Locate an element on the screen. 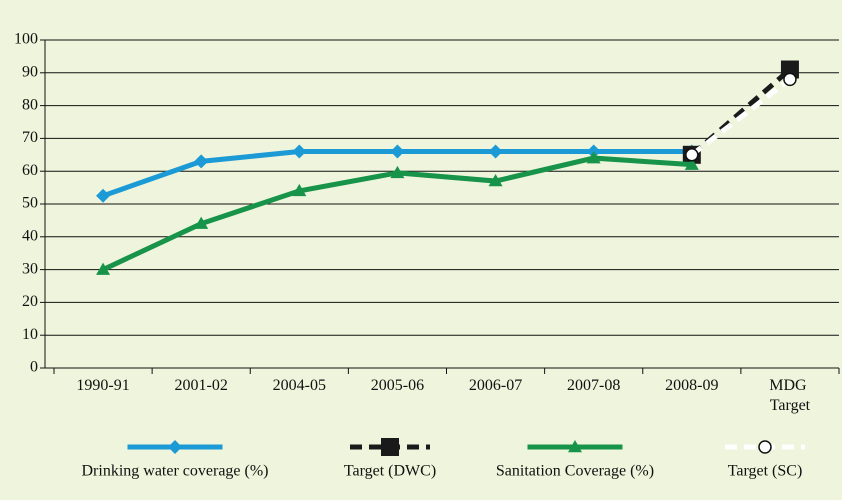  series-line is located at coordinates (741, 117).